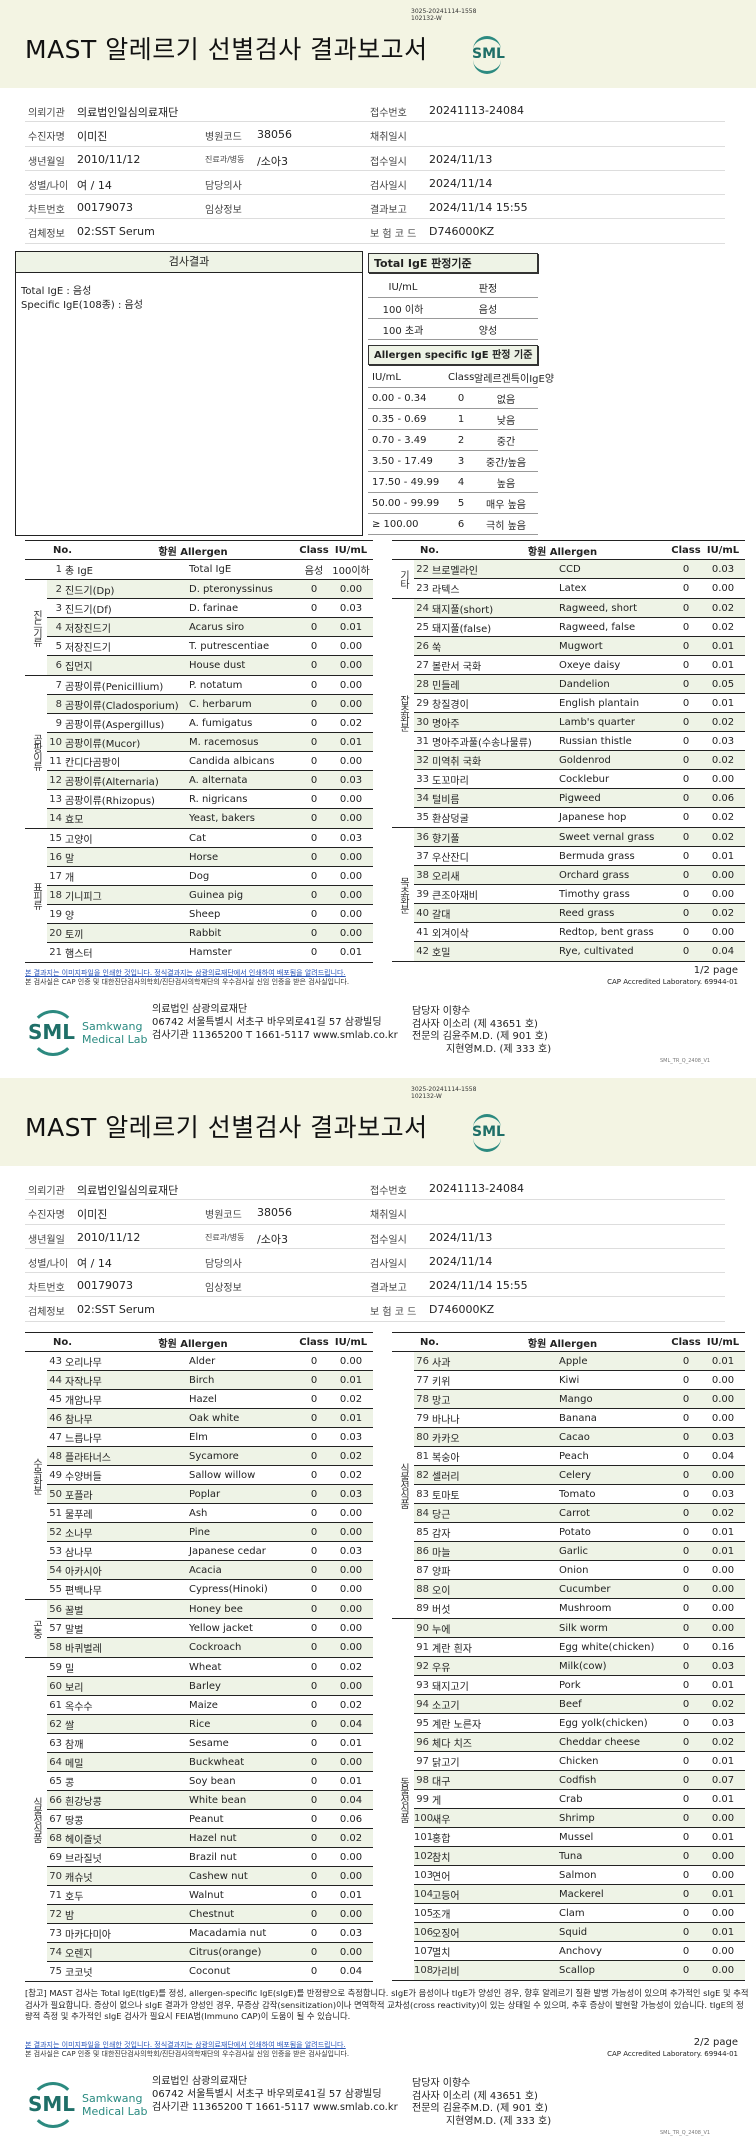 The image size is (756, 2138). I want to click on row-number: 28, so click(422, 684).